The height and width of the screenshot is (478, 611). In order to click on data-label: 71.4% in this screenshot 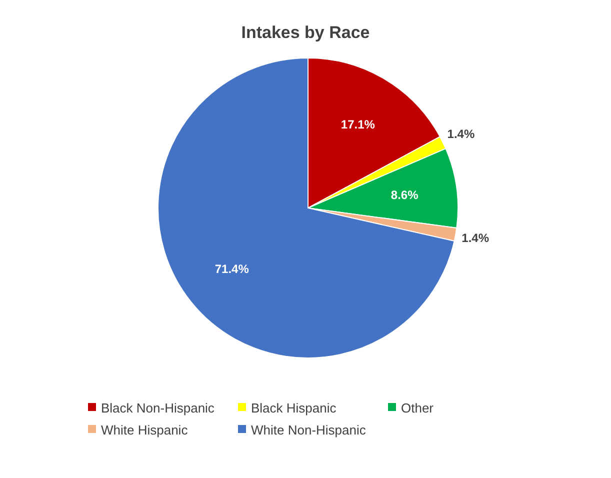, I will do `click(232, 269)`.